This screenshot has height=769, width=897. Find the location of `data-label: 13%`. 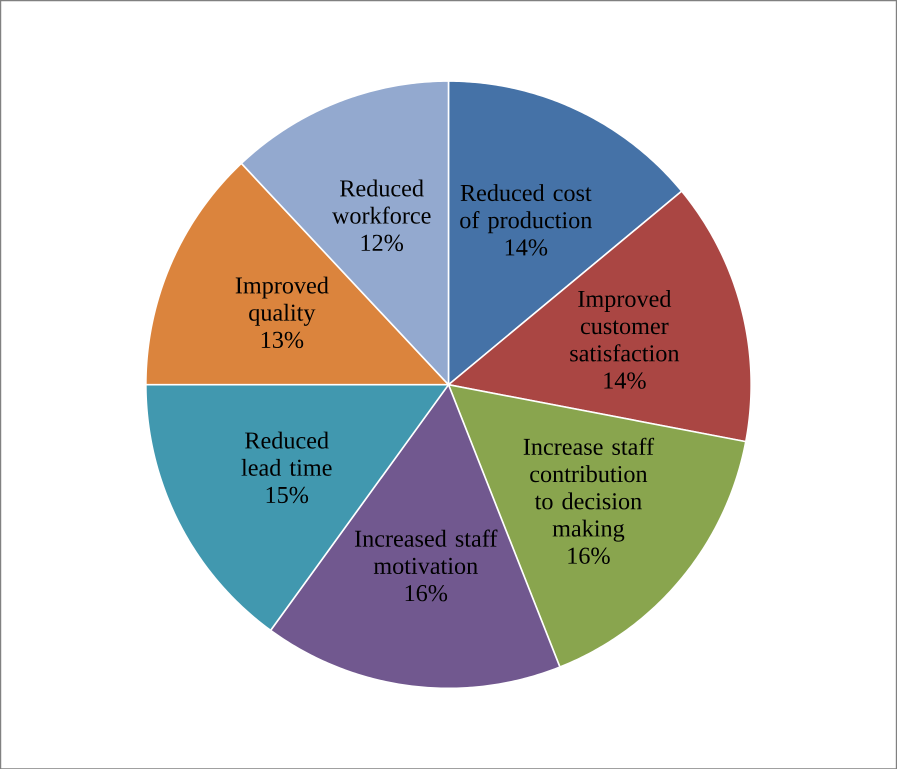

data-label: 13% is located at coordinates (283, 340).